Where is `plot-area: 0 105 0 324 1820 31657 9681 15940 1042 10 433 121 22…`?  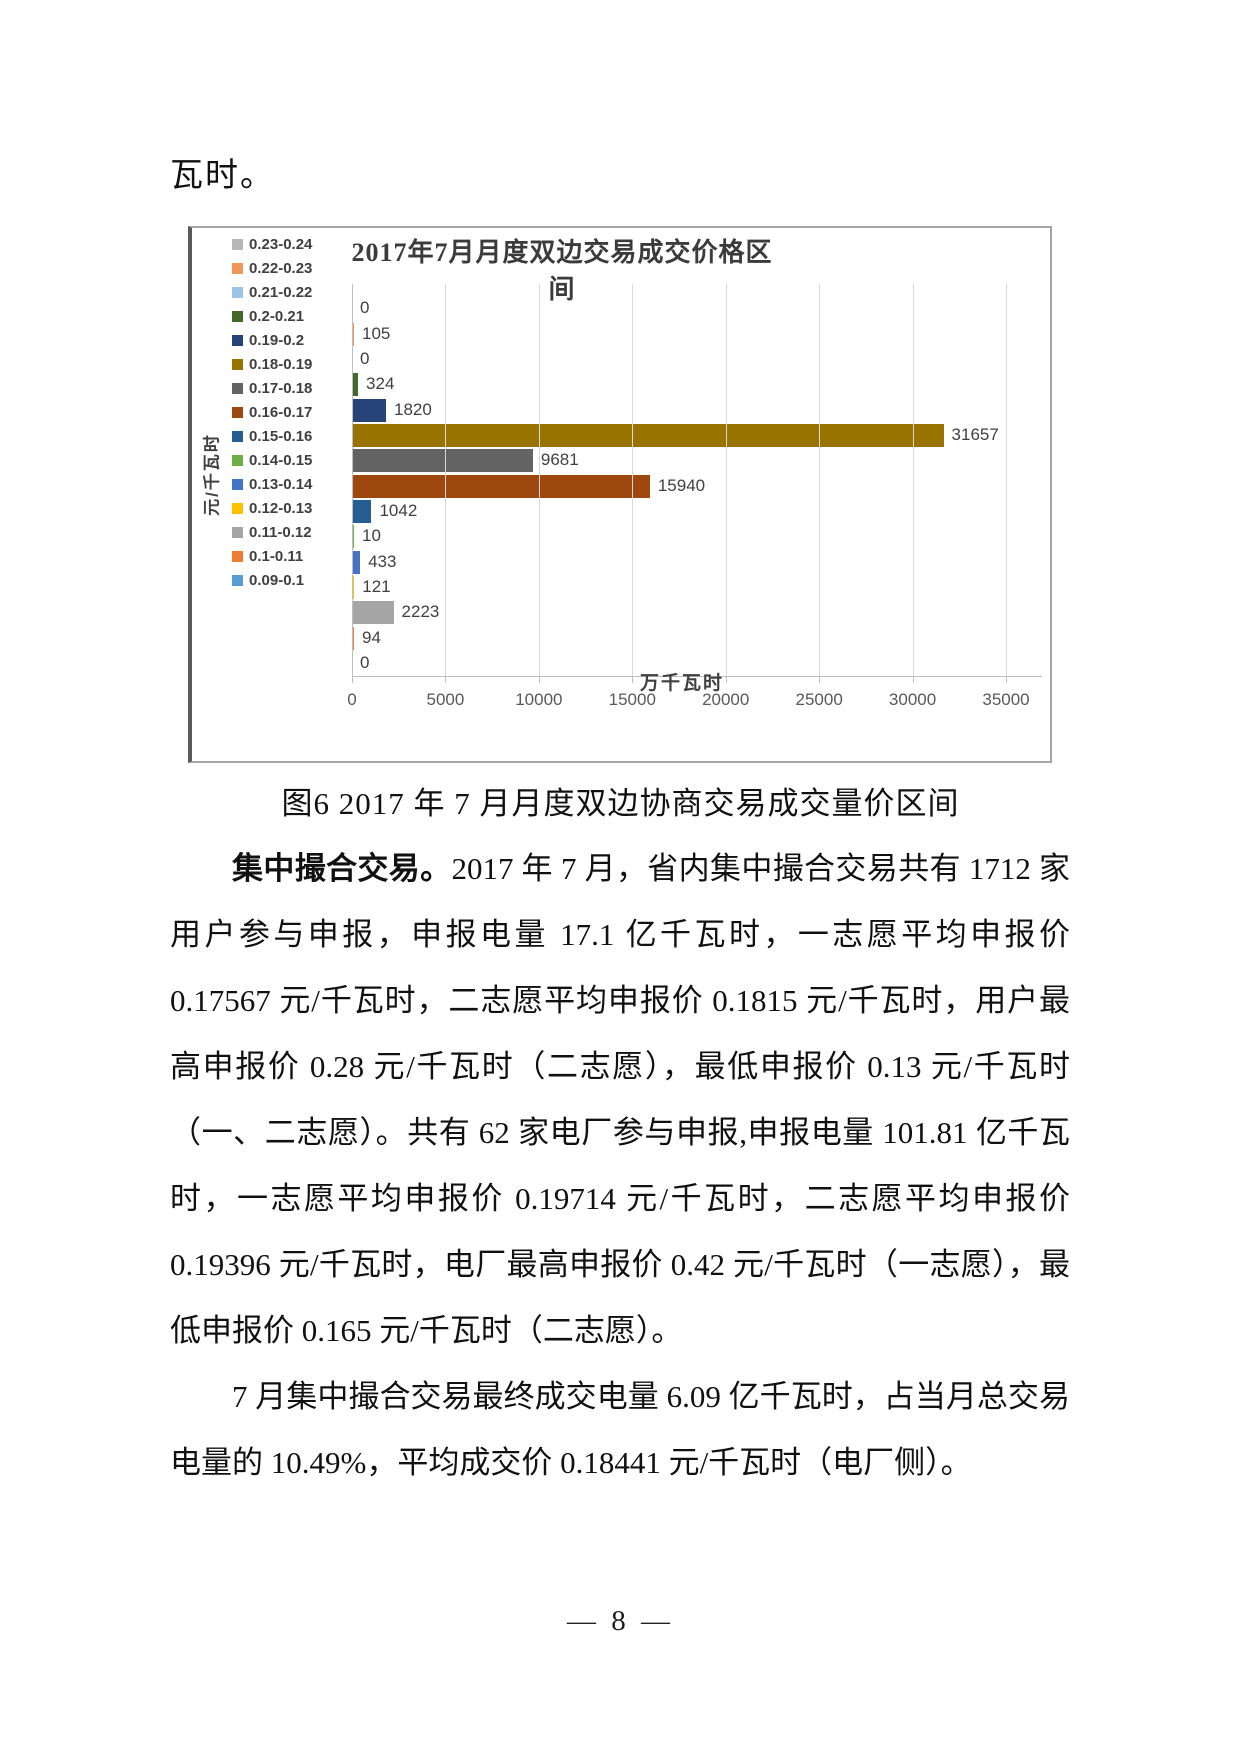
plot-area: 0 105 0 324 1820 31657 9681 15940 1042 10 433 121 22… is located at coordinates (694, 496).